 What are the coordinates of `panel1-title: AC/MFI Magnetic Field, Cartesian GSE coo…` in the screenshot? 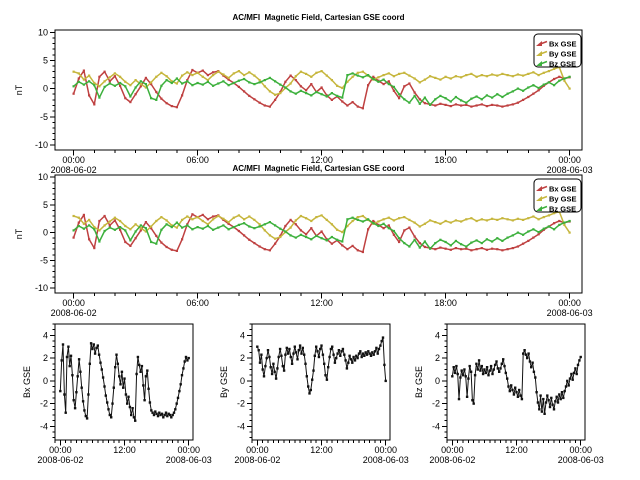 It's located at (318, 17).